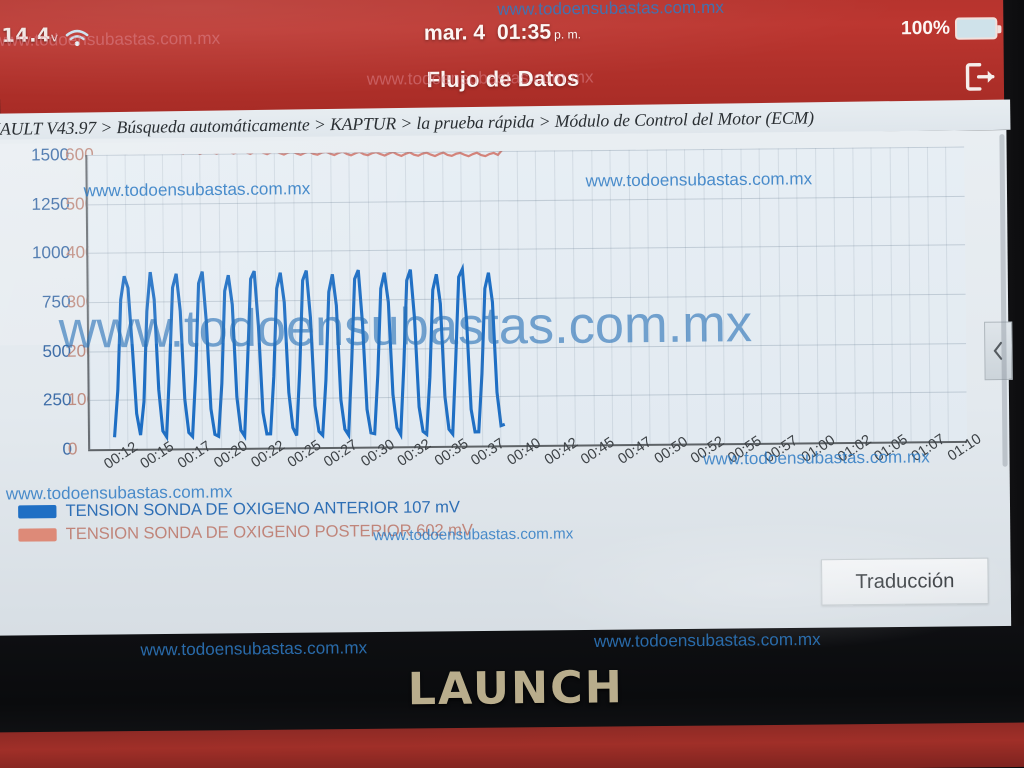  I want to click on chevron-left-icon, so click(998, 350).